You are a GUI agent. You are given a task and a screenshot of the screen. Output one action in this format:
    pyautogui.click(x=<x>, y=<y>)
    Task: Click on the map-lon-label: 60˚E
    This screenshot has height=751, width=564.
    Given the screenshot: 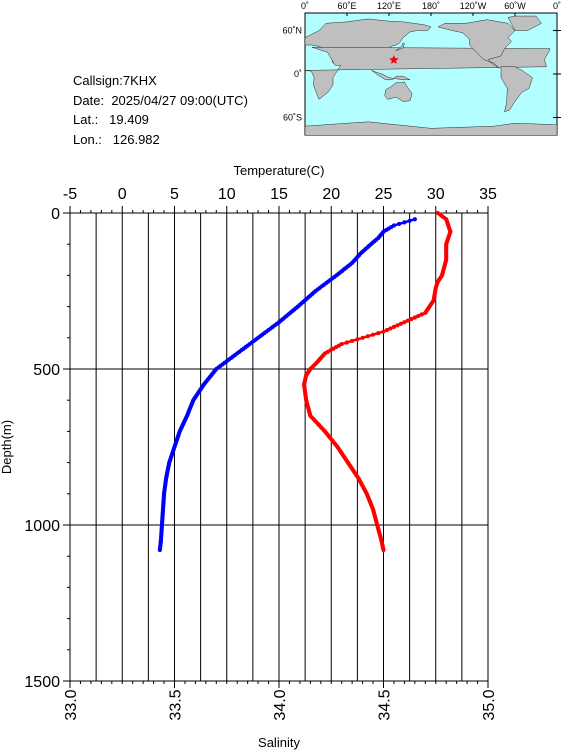 What is the action you would take?
    pyautogui.click(x=346, y=6)
    